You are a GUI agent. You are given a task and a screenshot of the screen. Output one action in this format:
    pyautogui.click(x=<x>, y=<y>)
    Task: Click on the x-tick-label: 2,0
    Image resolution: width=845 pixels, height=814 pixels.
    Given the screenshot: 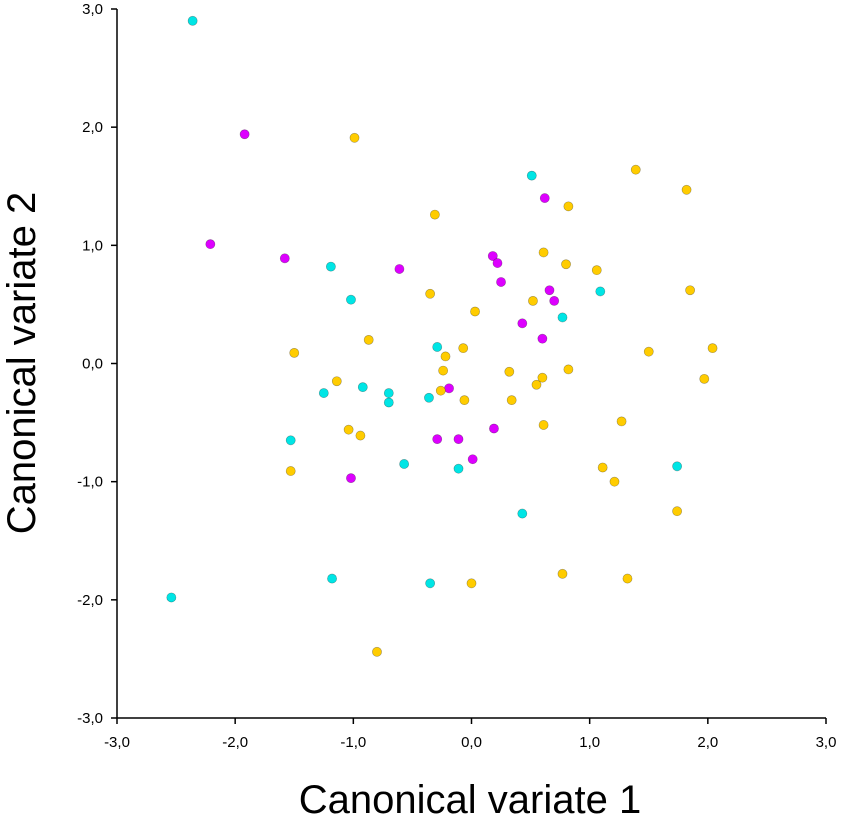 What is the action you would take?
    pyautogui.click(x=707, y=742)
    